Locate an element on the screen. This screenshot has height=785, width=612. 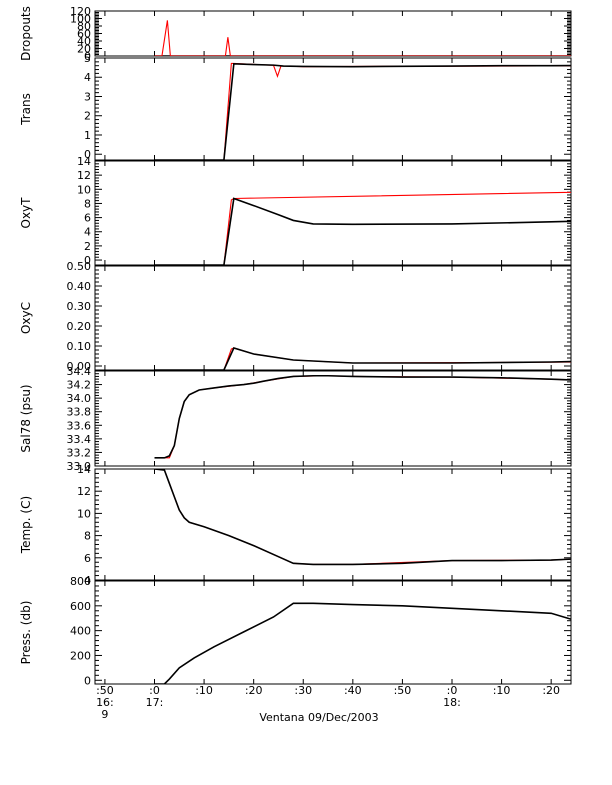
x-axis-label: Ventana 09/Dec/2003 is located at coordinates (318, 717).